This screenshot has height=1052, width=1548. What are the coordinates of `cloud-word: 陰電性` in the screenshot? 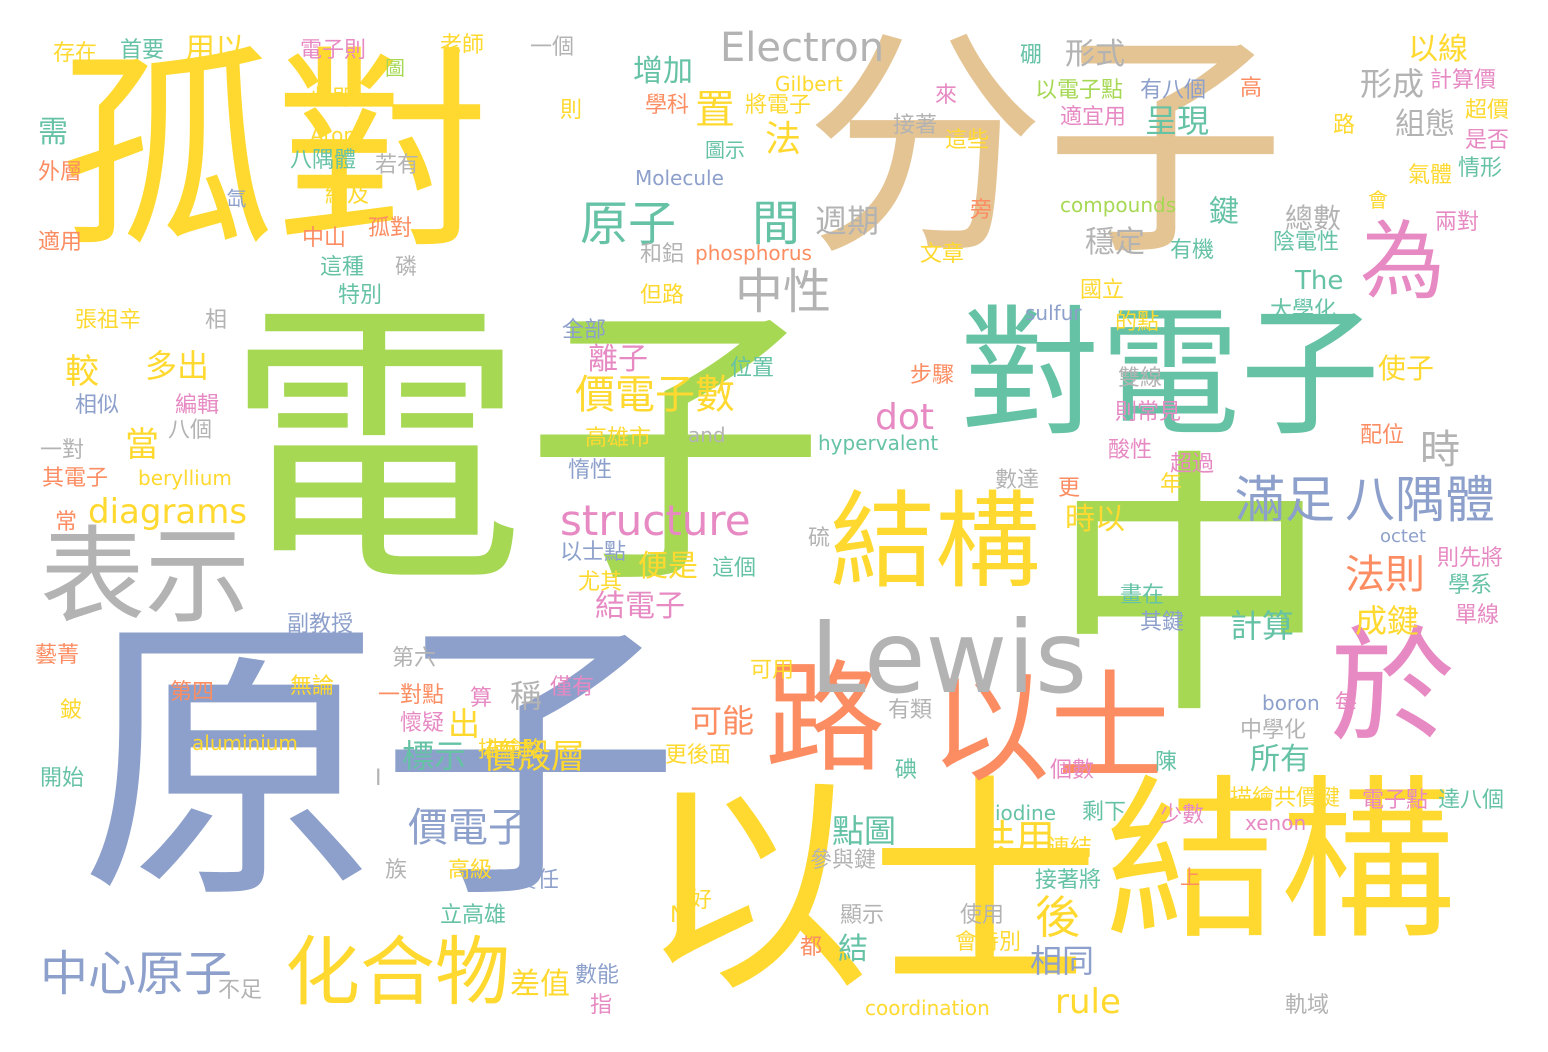 It's located at (1306, 242).